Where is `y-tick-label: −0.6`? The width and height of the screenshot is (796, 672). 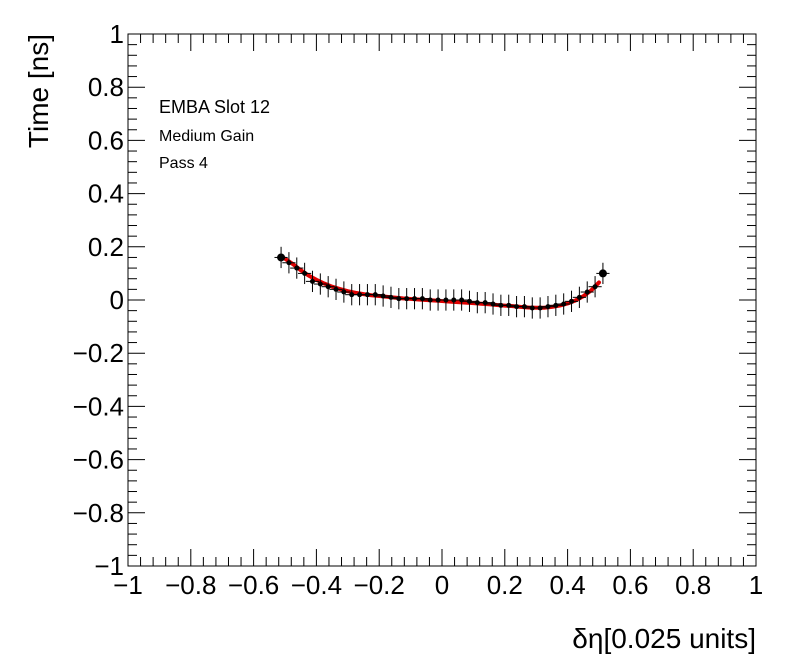 y-tick-label: −0.6 is located at coordinates (98, 460).